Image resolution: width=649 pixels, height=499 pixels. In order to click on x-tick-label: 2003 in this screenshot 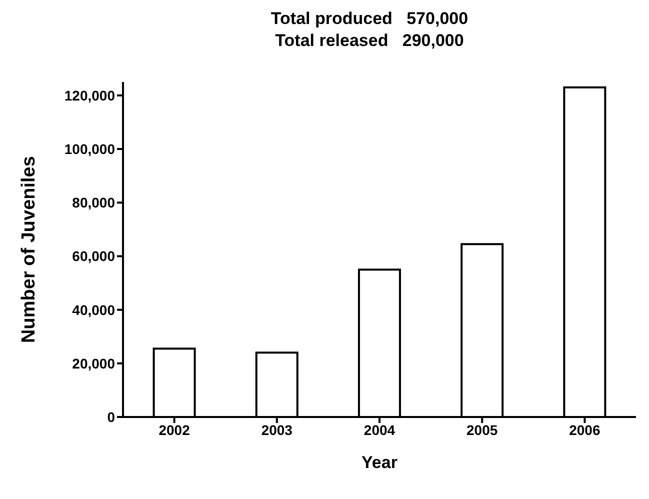, I will do `click(277, 430)`.